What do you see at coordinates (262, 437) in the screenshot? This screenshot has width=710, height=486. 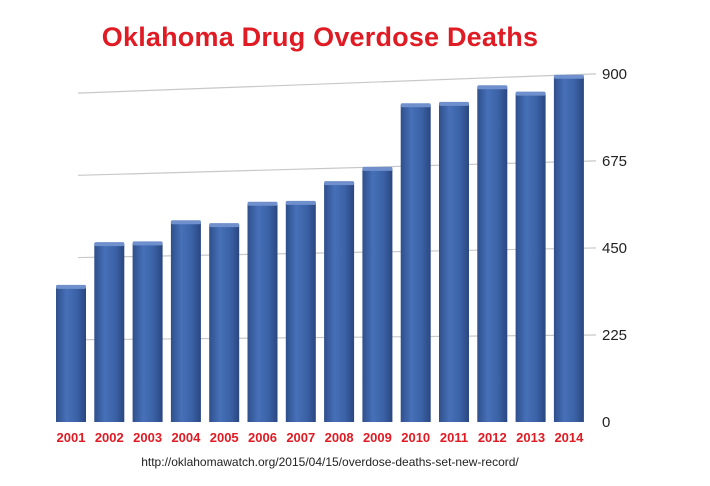 I see `x-tick-label: 2006` at bounding box center [262, 437].